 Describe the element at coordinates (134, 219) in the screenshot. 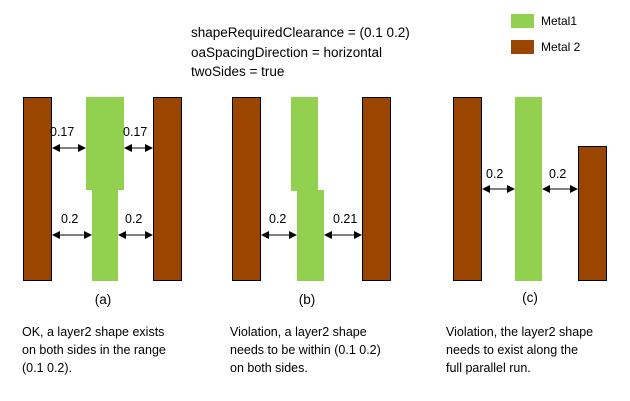

I see `panel-a-dim-bottom-right: 0.2` at that location.